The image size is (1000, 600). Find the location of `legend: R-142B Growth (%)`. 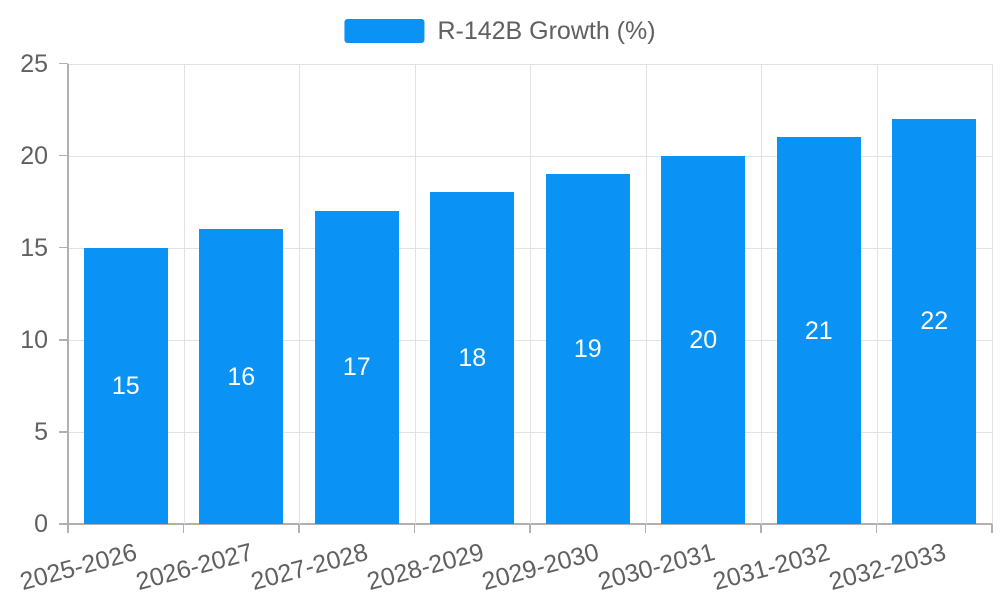

legend: R-142B Growth (%) is located at coordinates (500, 31).